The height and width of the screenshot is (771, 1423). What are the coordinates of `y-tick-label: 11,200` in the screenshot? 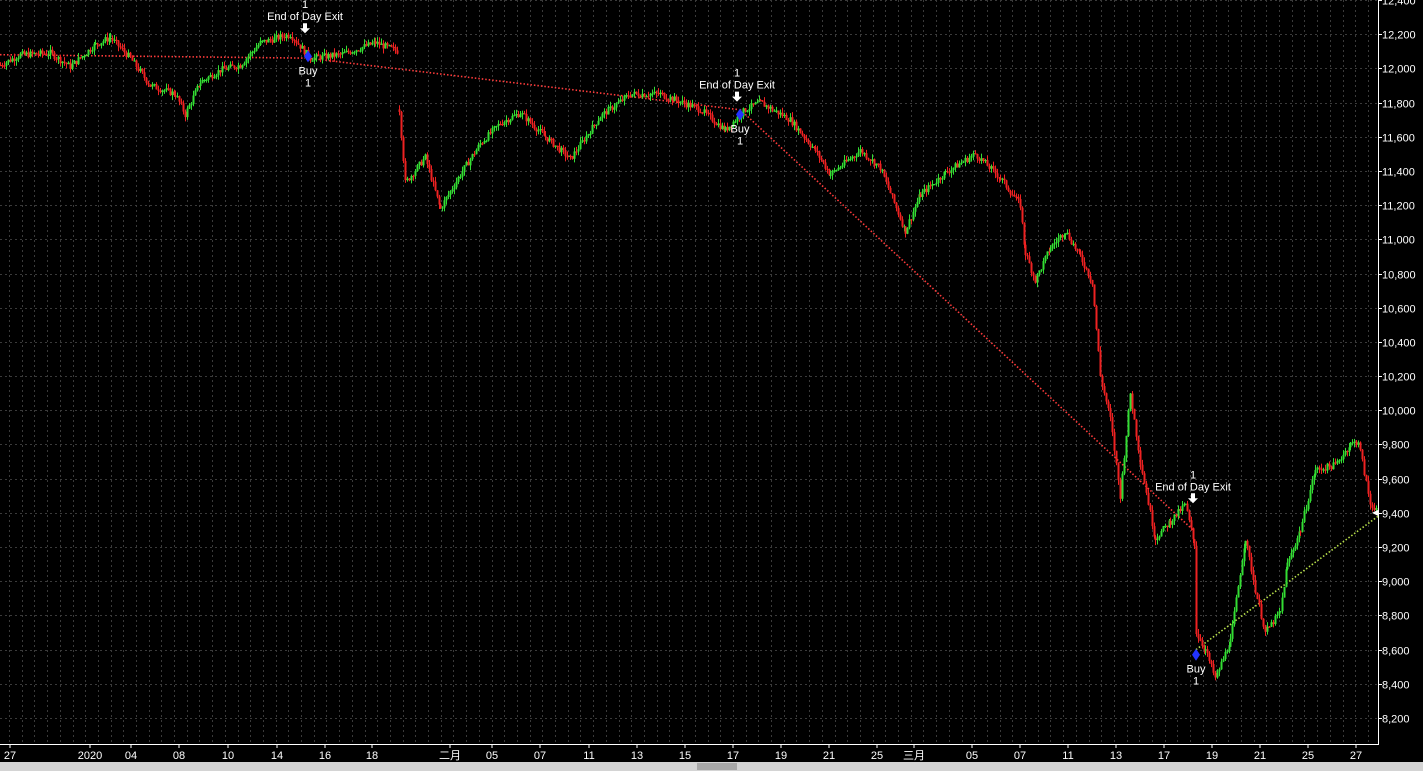 It's located at (1398, 207).